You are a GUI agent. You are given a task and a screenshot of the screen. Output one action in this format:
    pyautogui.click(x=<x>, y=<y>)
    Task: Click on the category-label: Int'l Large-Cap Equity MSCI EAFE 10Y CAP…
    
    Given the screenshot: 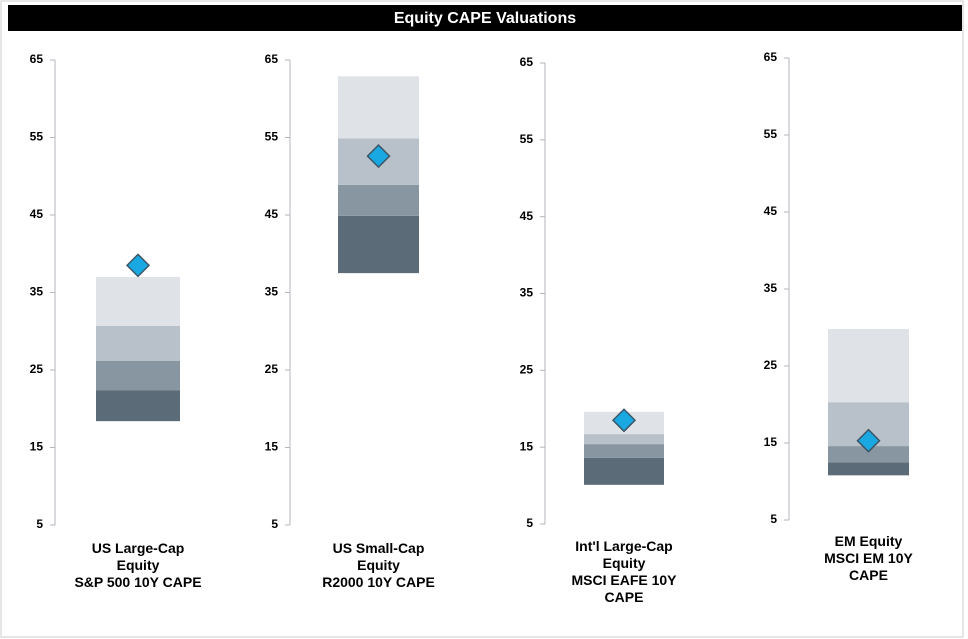 What is the action you would take?
    pyautogui.click(x=624, y=571)
    